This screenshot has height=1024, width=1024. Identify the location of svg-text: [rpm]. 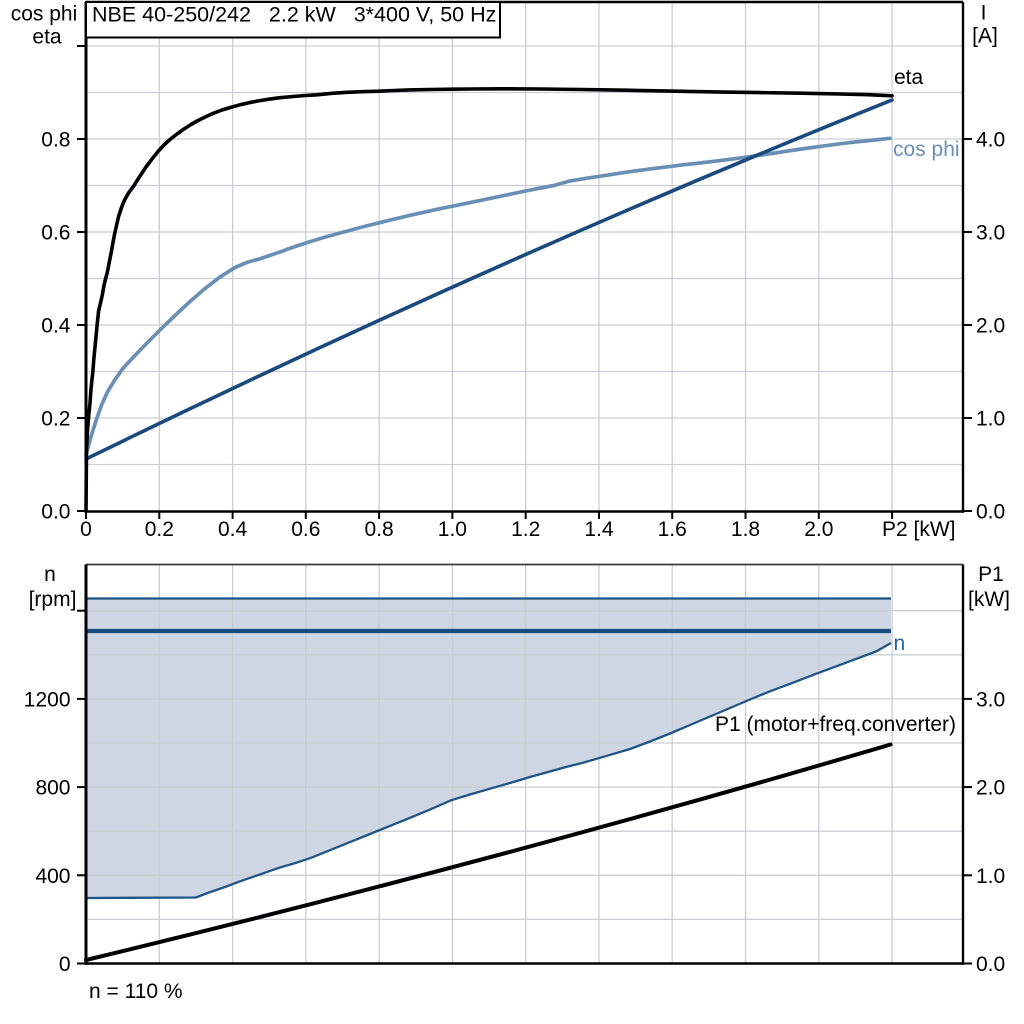
(53, 599).